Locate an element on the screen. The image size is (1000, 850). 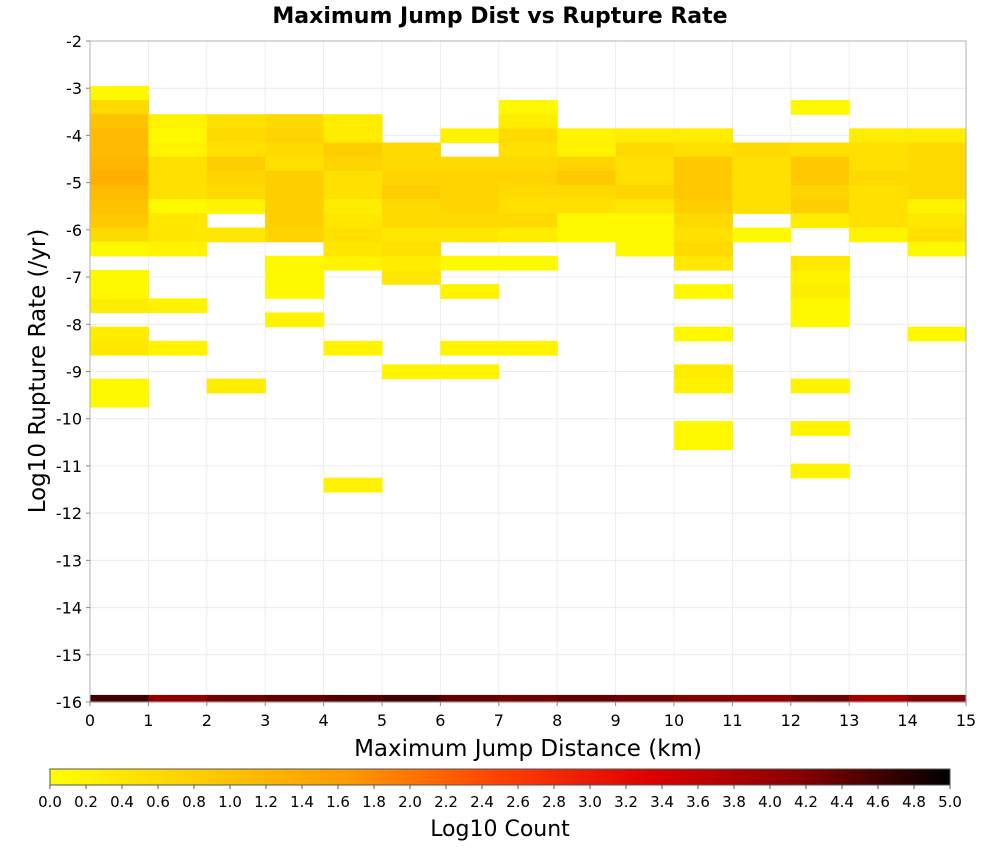
colorbar-tick-label: 3.2 is located at coordinates (626, 802).